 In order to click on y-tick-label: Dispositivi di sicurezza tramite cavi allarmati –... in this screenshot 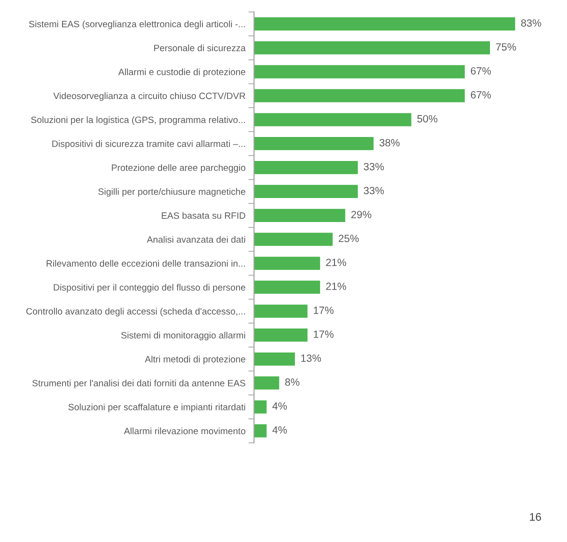, I will do `click(148, 144)`.